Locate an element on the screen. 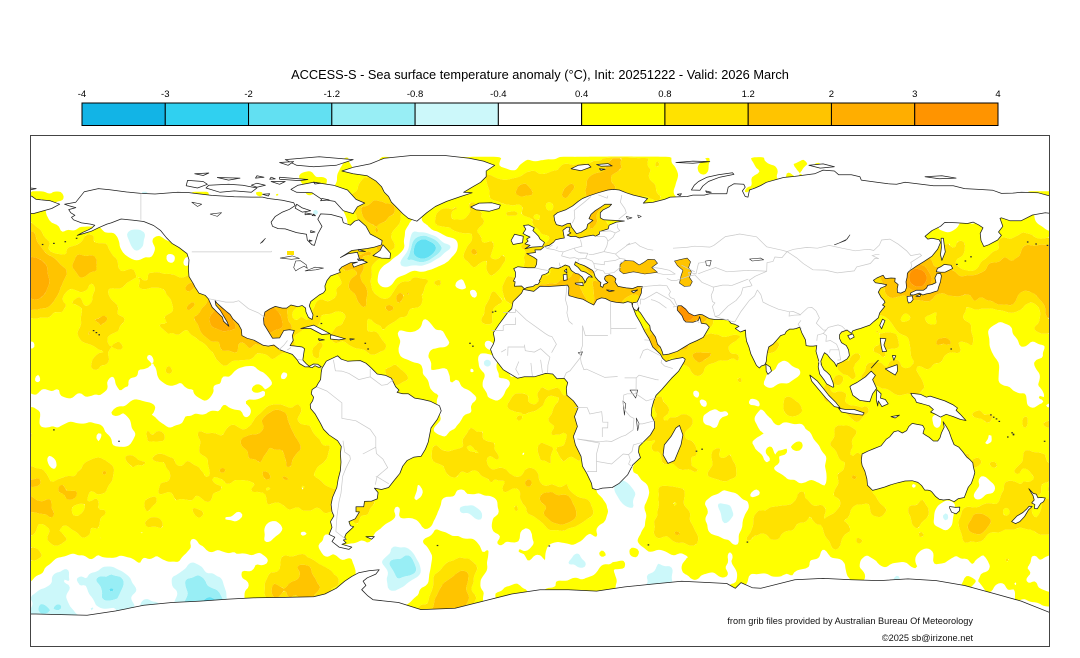 Image resolution: width=1080 pixels, height=658 pixels. svg-text: -3 is located at coordinates (165, 94).